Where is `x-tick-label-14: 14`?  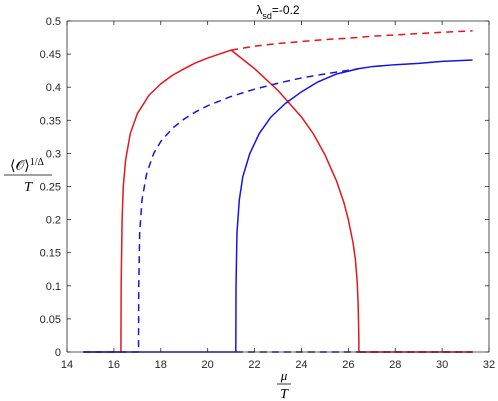 x-tick-label-14: 14 is located at coordinates (67, 365).